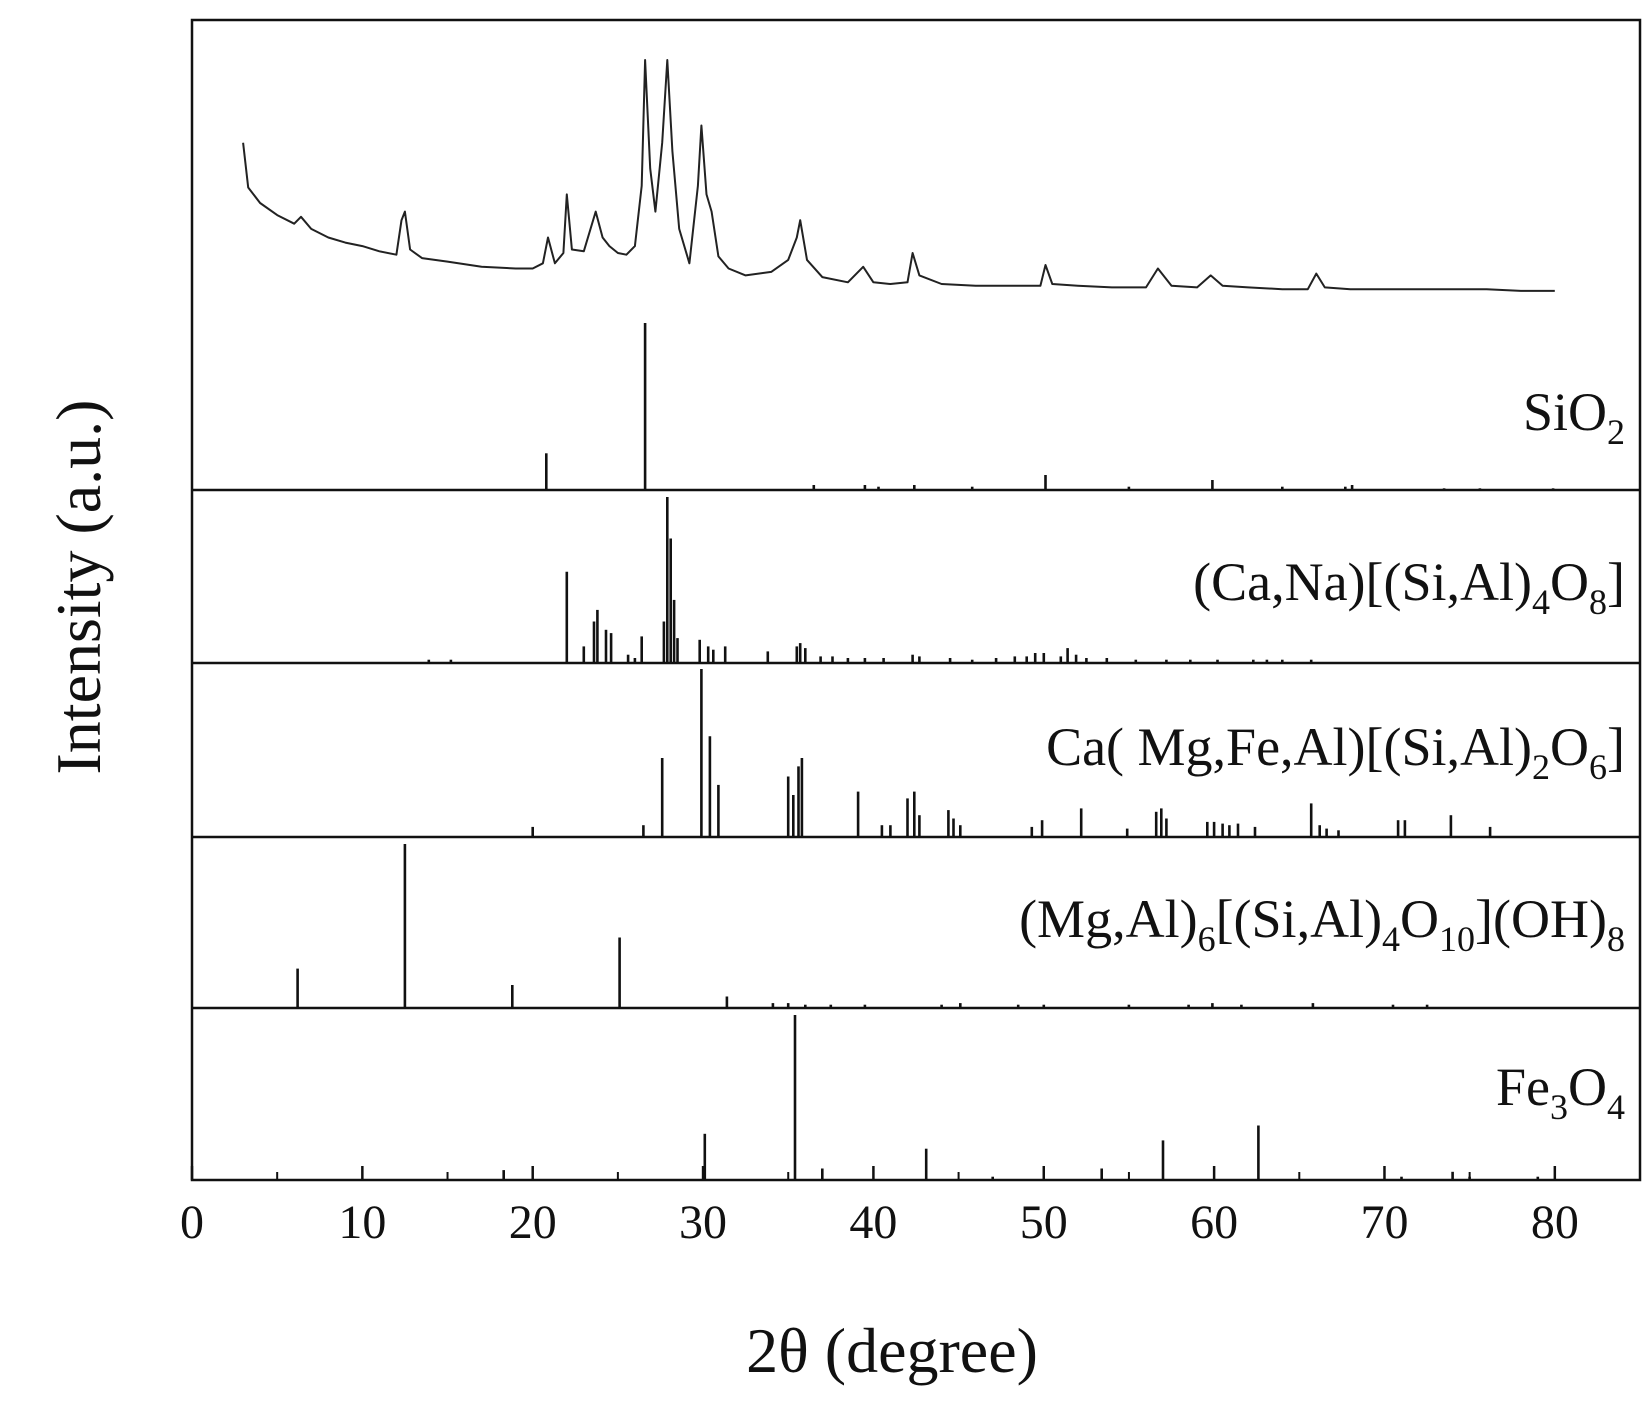  I want to click on x-tick-label: 60, so click(1214, 1222).